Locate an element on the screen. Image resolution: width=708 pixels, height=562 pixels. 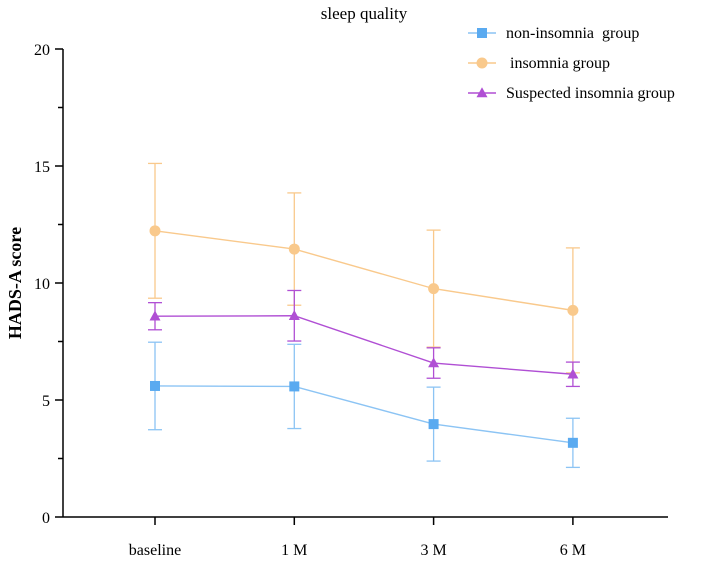
series-square is located at coordinates (364, 405).